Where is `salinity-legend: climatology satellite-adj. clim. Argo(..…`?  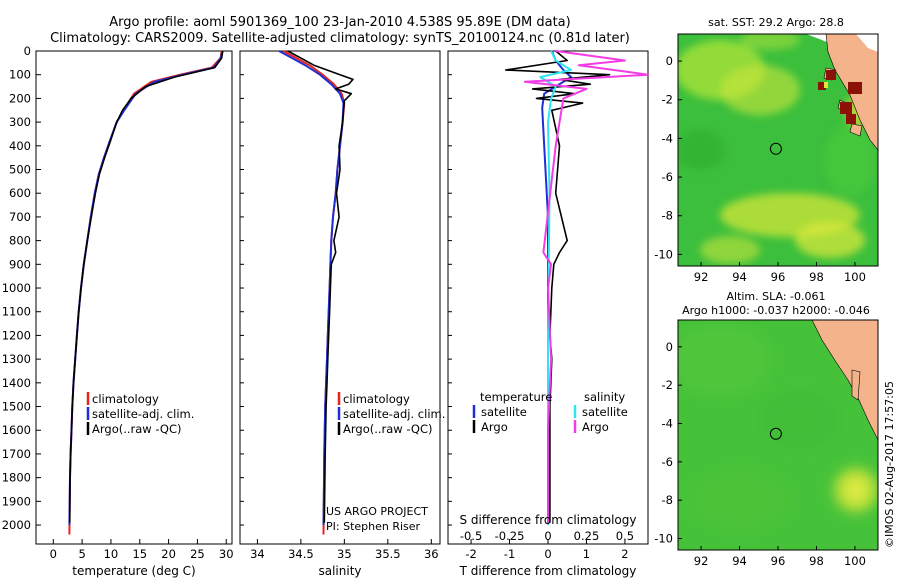 salinity-legend: climatology satellite-adj. clim. Argo(..… is located at coordinates (391, 414).